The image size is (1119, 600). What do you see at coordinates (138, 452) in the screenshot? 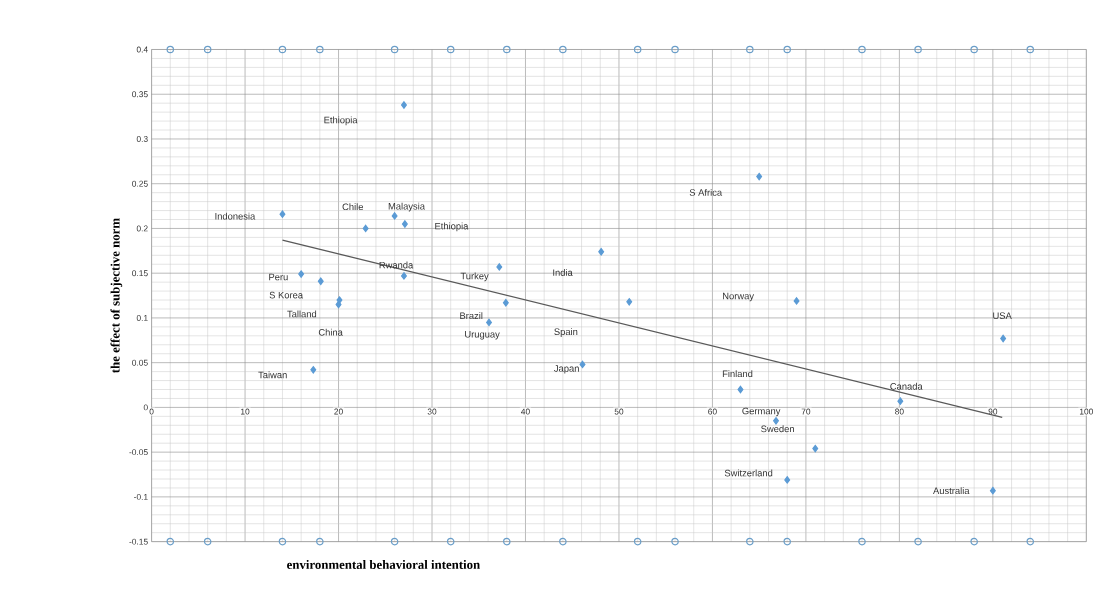
I see `y-tick-label: -0.05` at bounding box center [138, 452].